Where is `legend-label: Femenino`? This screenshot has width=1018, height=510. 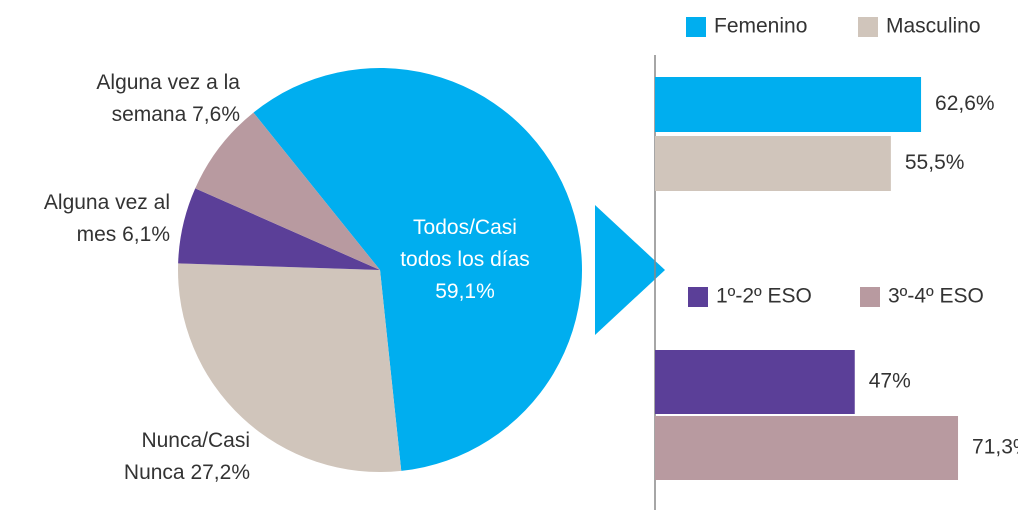
legend-label: Femenino is located at coordinates (760, 26).